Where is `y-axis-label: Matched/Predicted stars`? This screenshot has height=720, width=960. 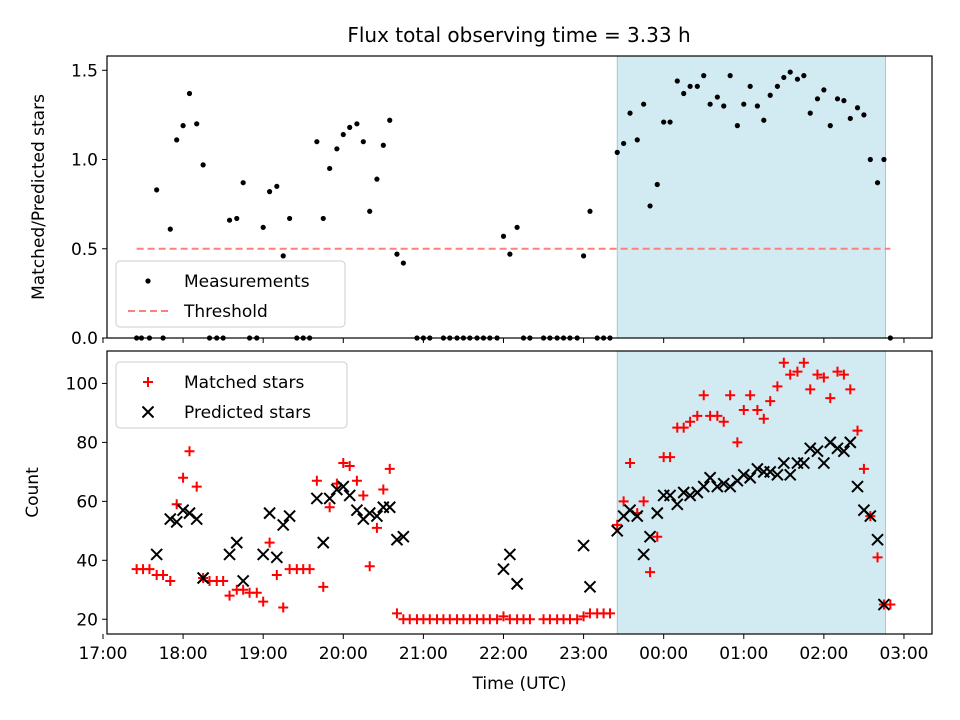 y-axis-label: Matched/Predicted stars is located at coordinates (39, 197).